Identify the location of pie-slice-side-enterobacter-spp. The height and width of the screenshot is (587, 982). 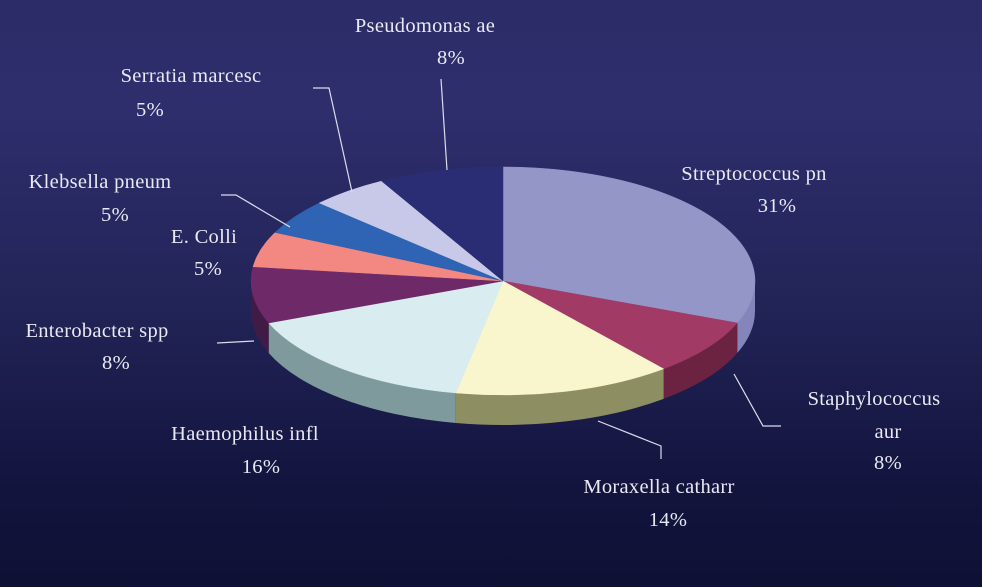
(260, 317).